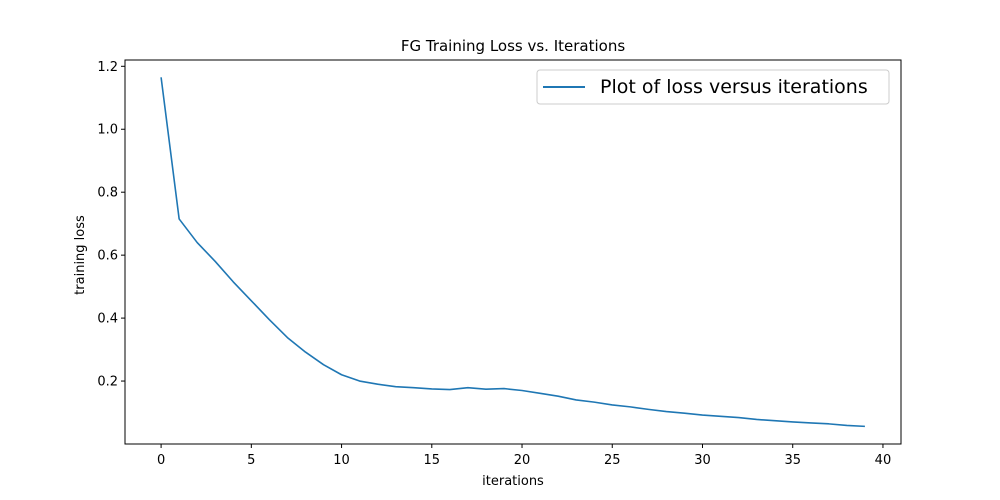  What do you see at coordinates (107, 319) in the screenshot?
I see `y-tick-label: 0.4` at bounding box center [107, 319].